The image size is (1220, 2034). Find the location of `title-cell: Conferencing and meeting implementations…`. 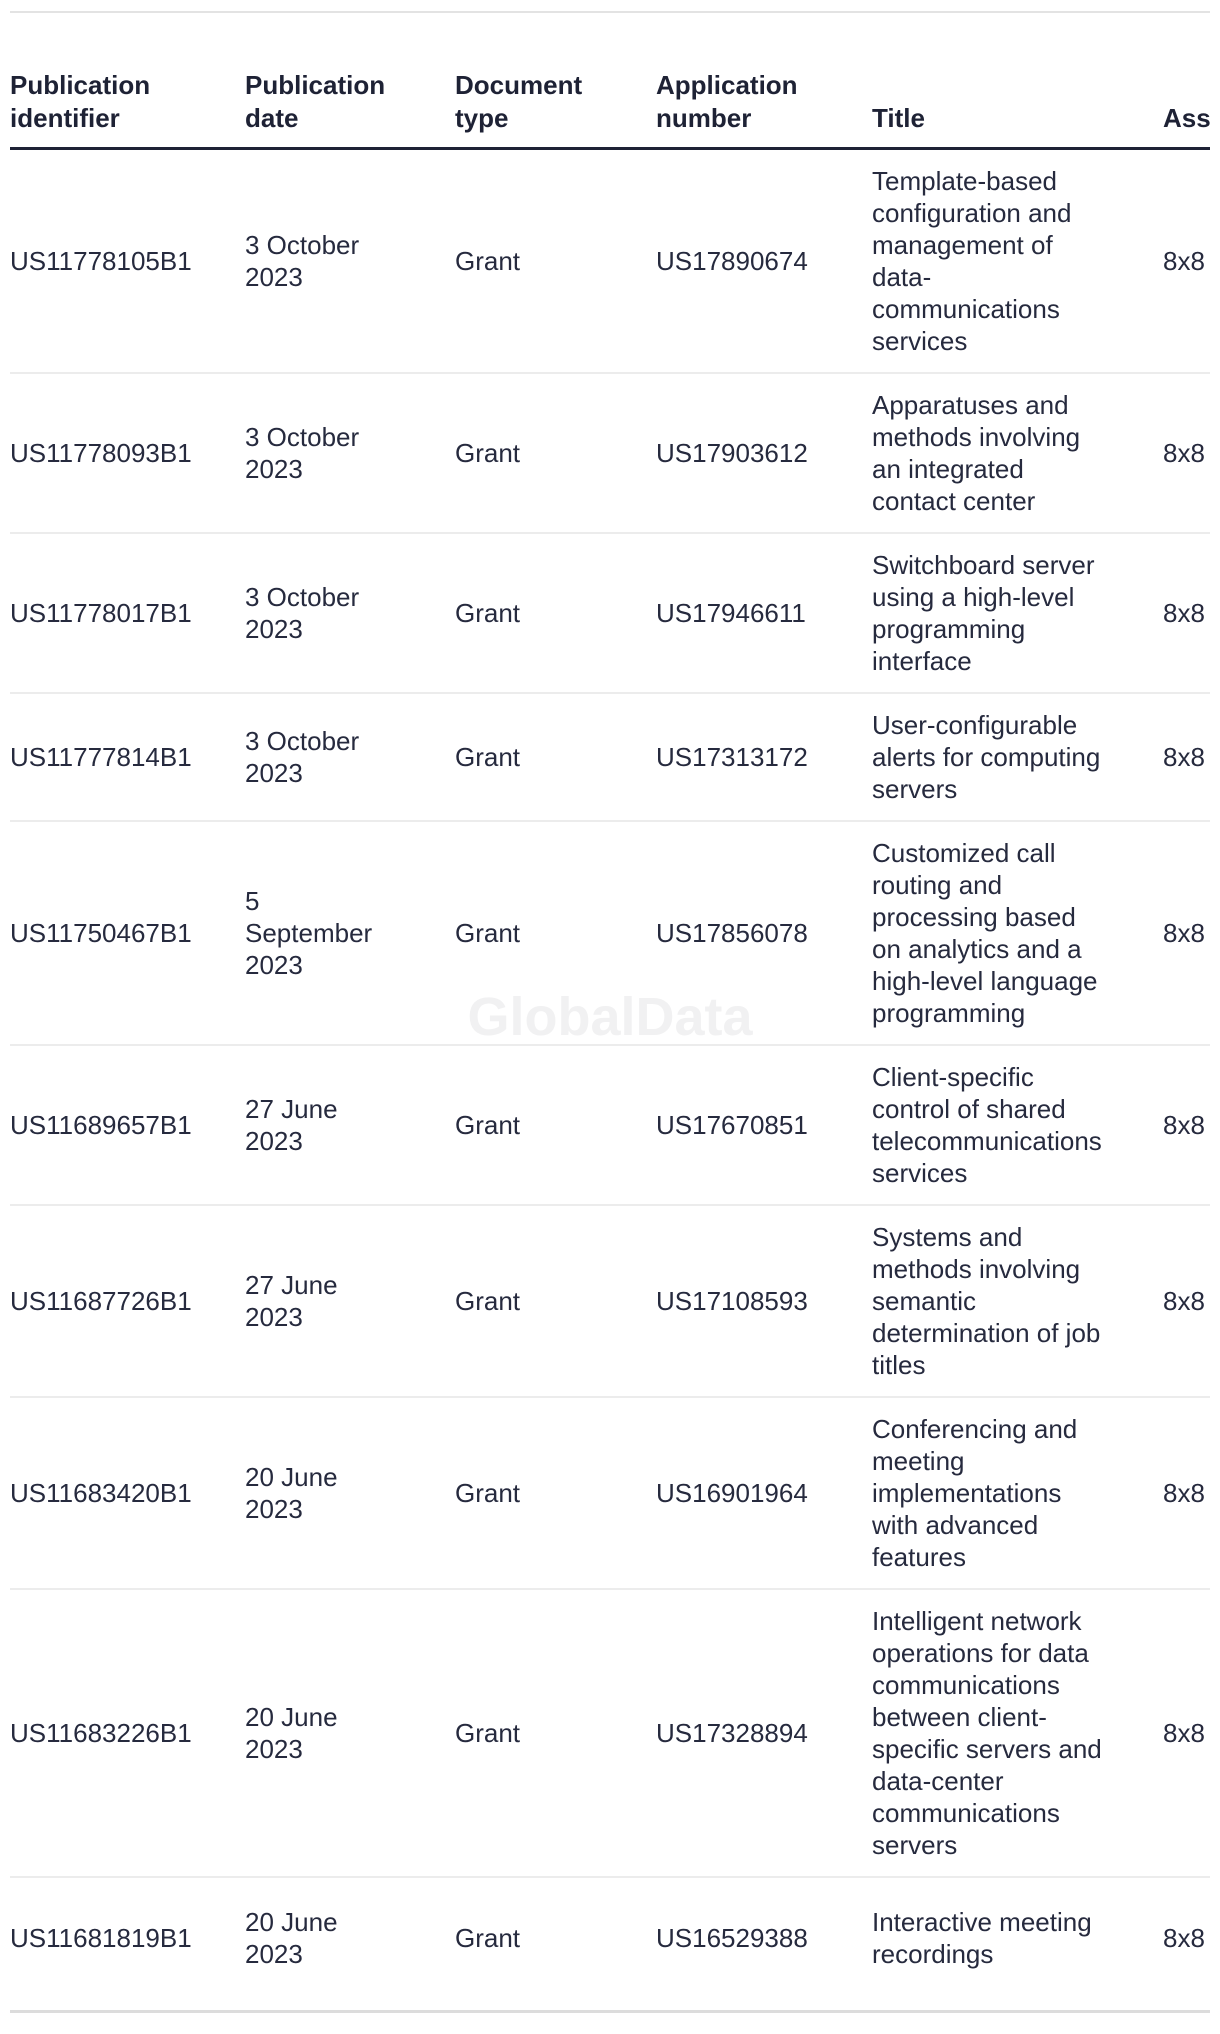

title-cell: Conferencing and meeting implementations… is located at coordinates (975, 1493).